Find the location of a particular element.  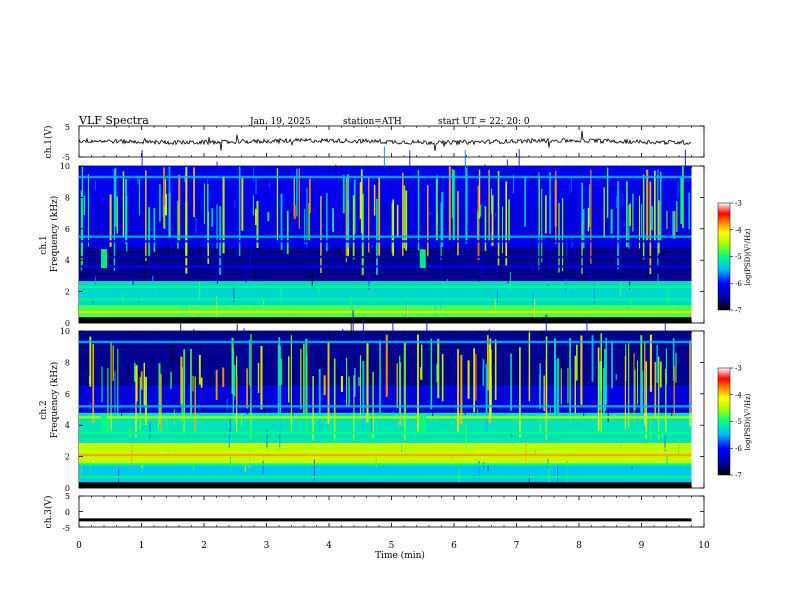

low-frequency-cutoff is located at coordinates (385, 485).